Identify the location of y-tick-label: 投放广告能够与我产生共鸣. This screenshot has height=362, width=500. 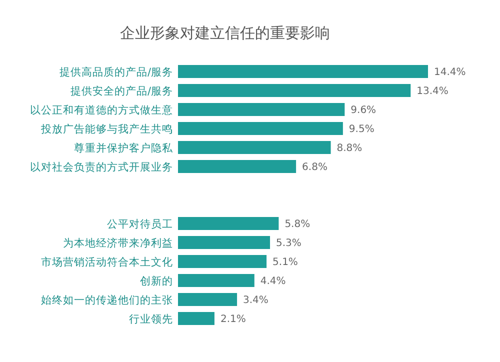
(106, 129).